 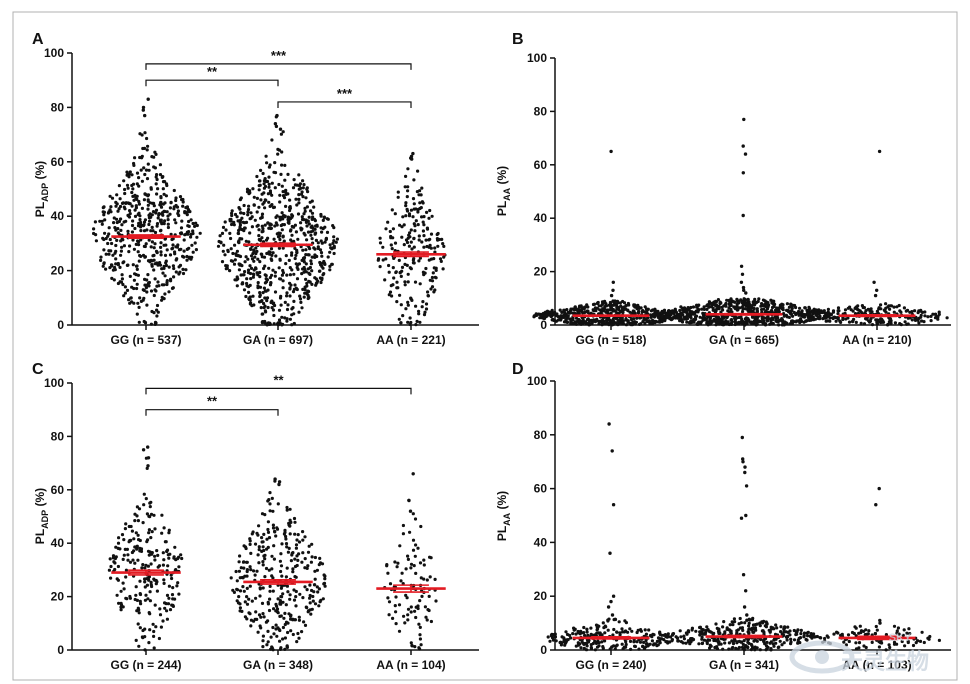 What do you see at coordinates (212, 75) in the screenshot?
I see `significance-bracket: **` at bounding box center [212, 75].